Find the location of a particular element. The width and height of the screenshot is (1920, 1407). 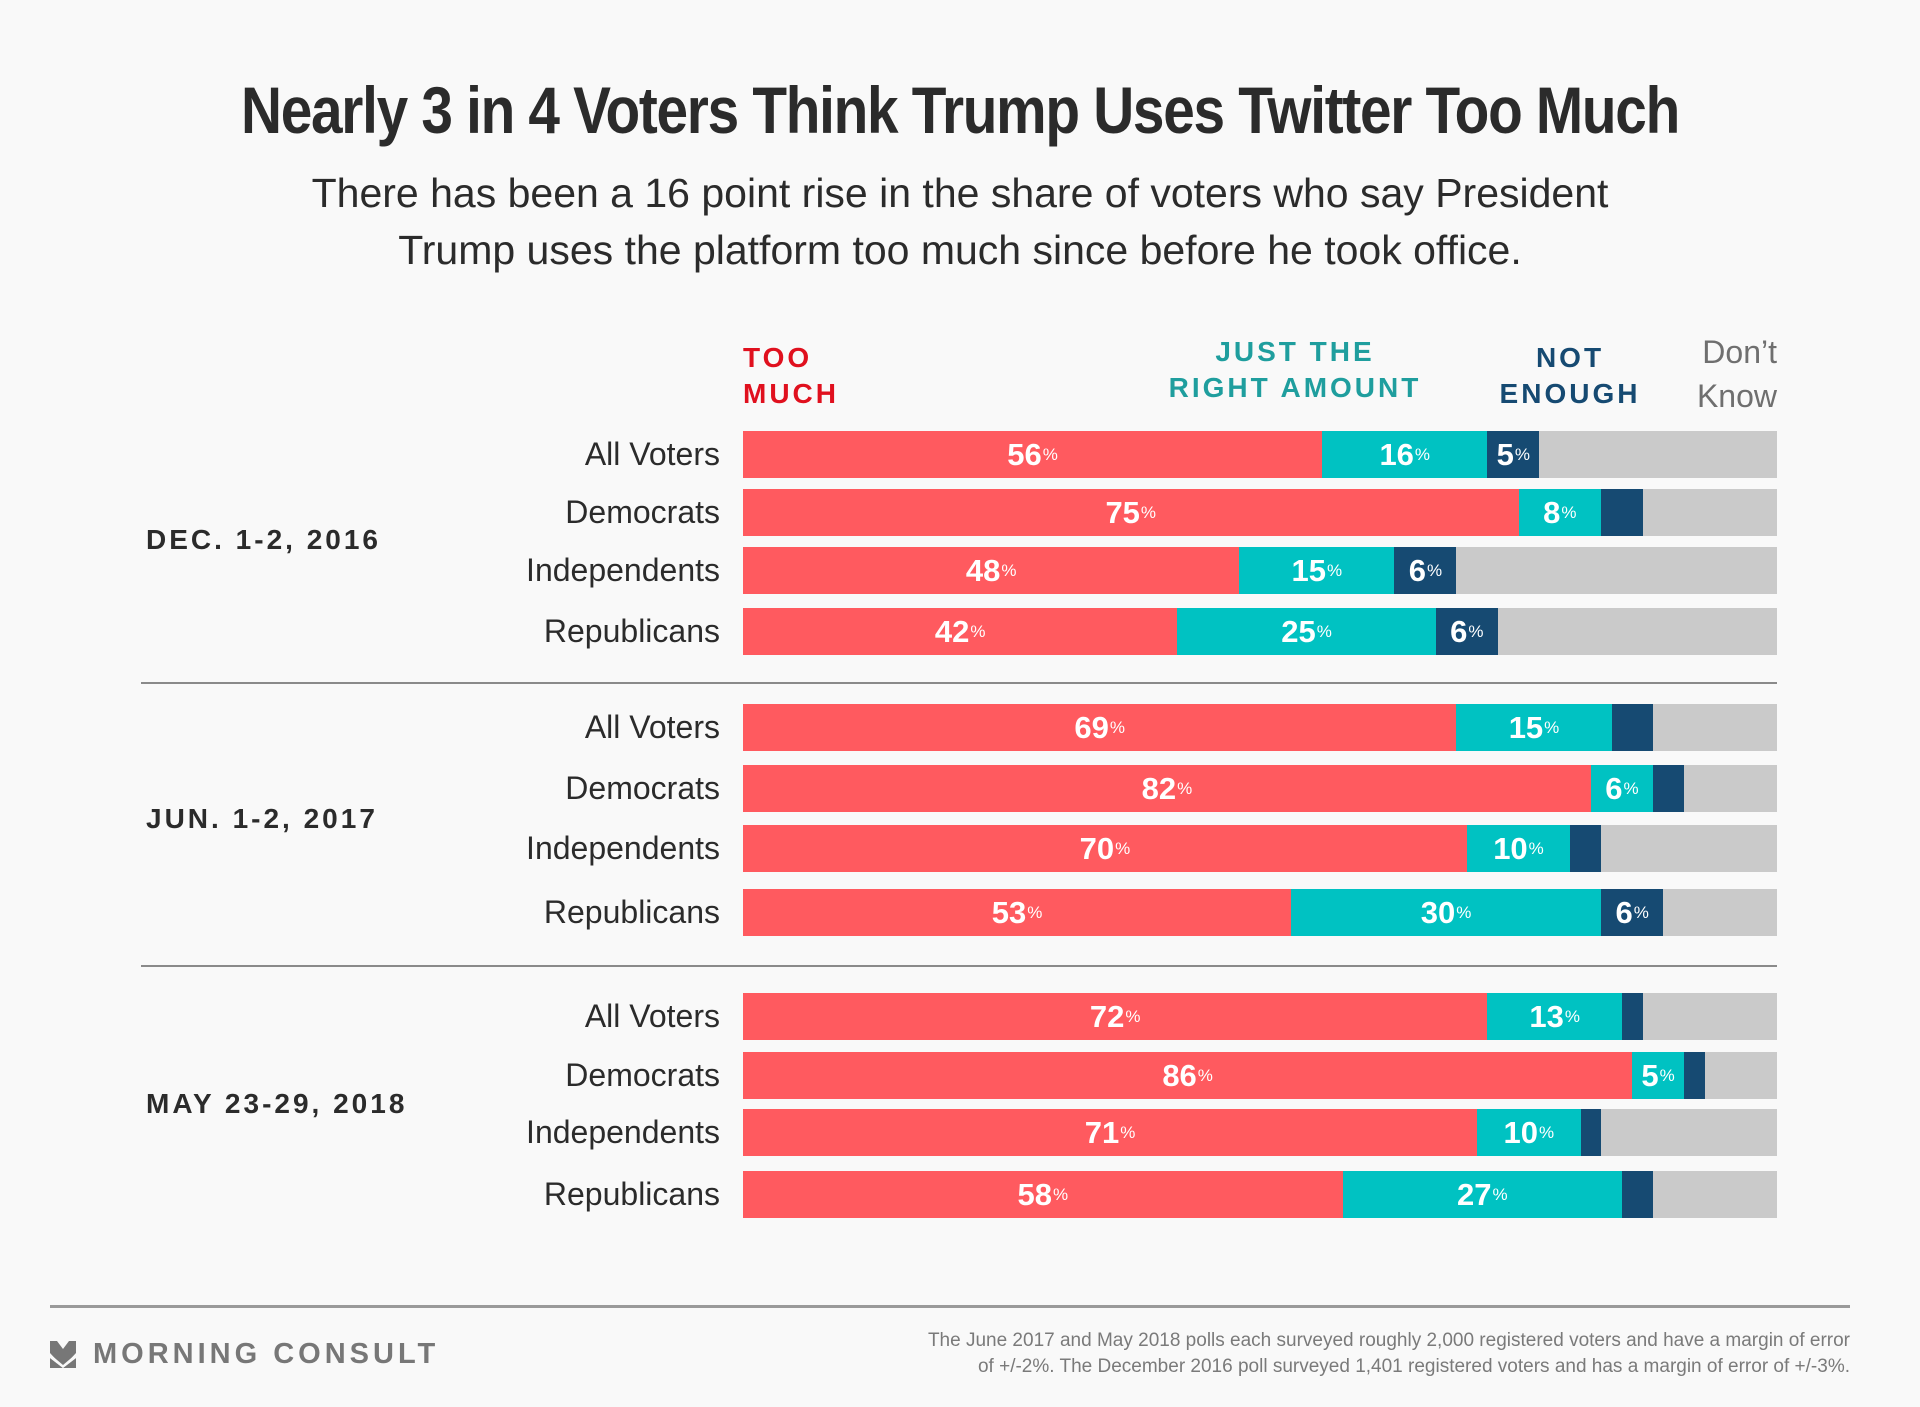

value-label: 71 is located at coordinates (1102, 1132).